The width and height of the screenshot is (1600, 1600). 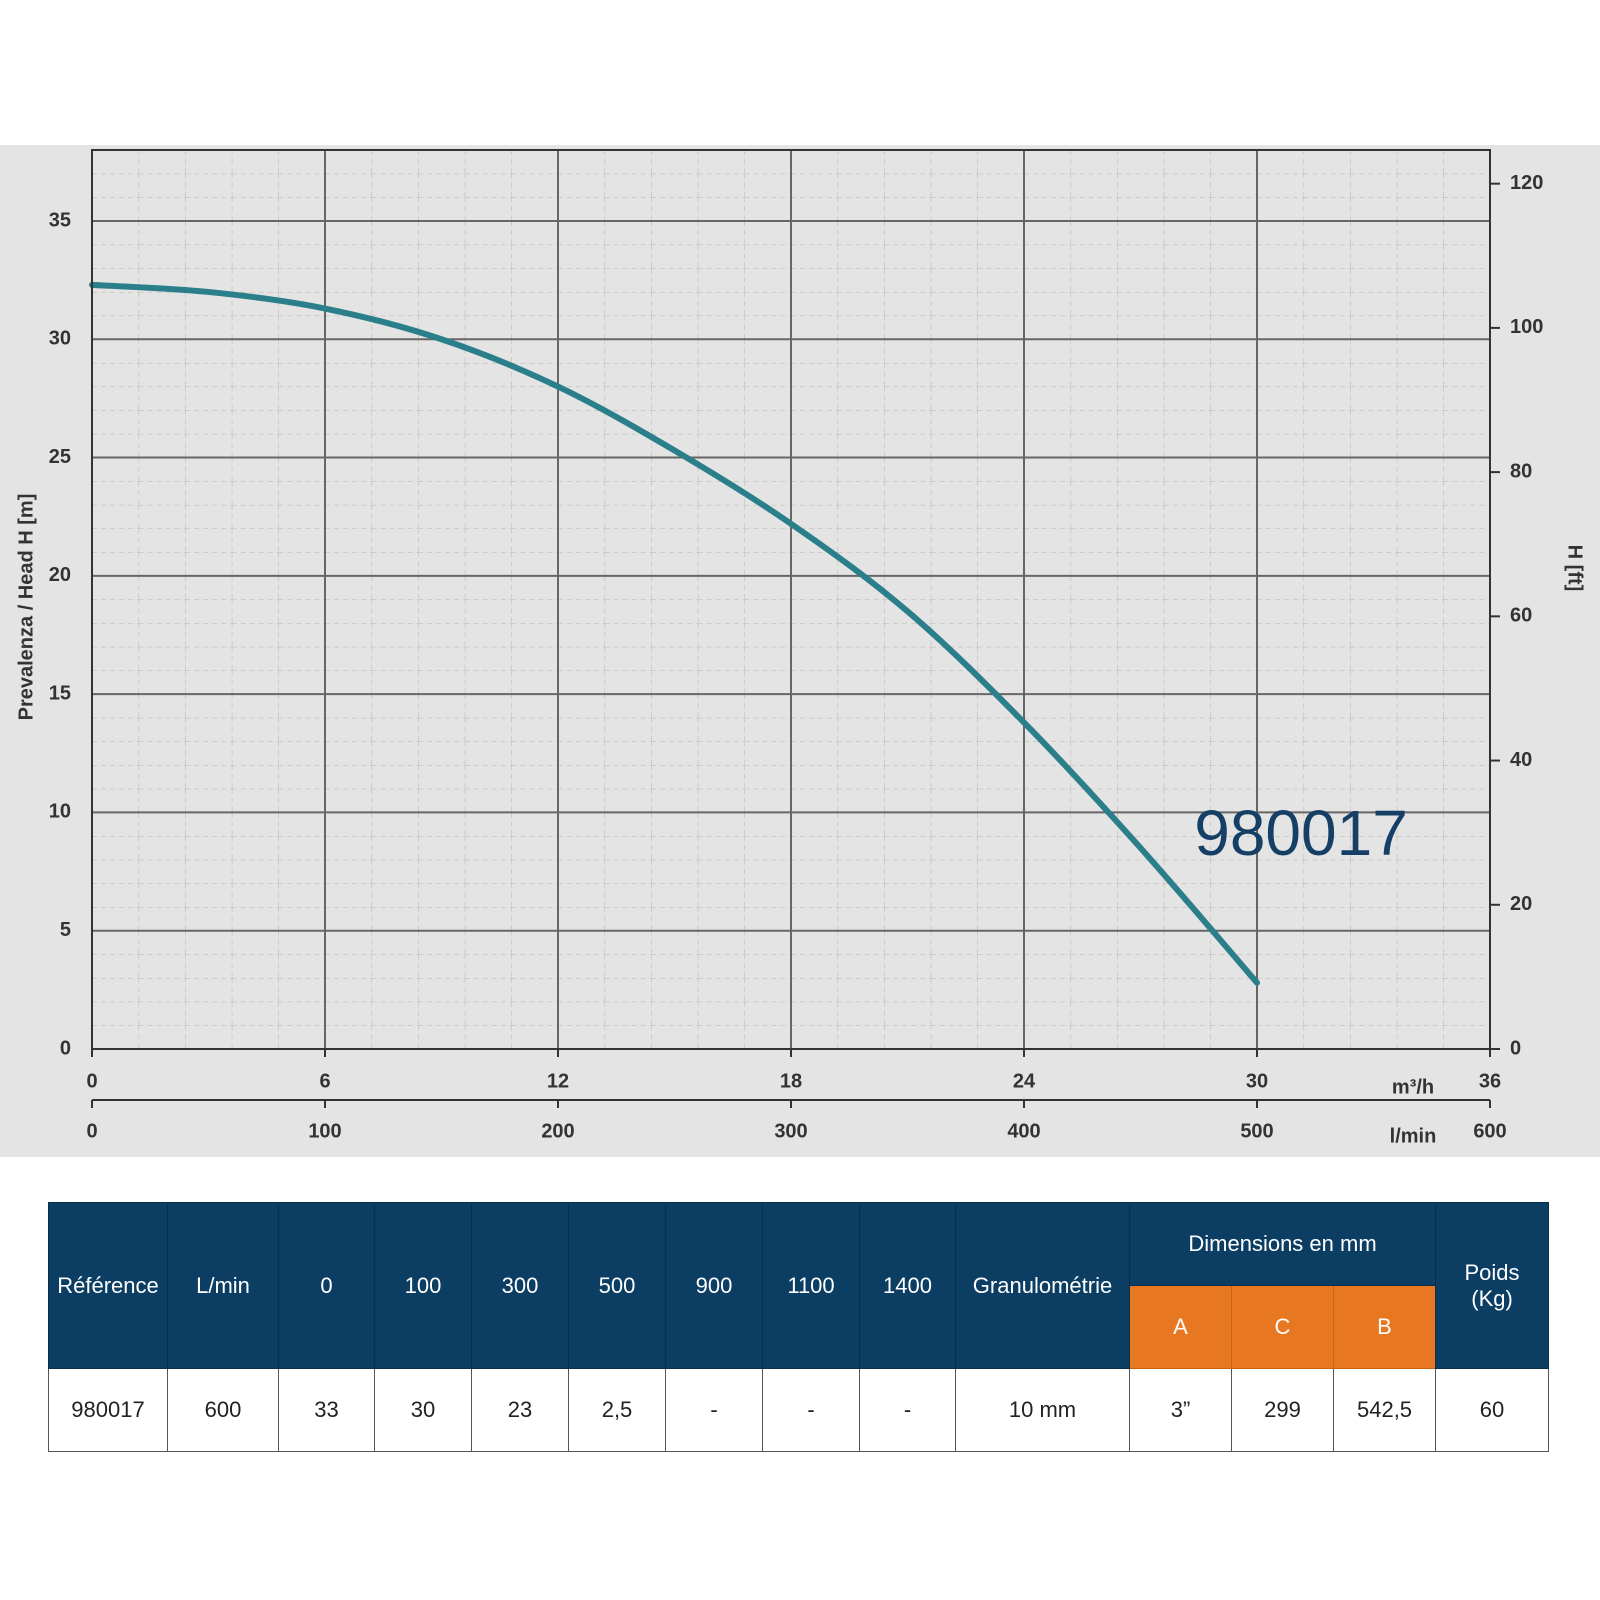 I want to click on table-cell: 10 mm, so click(x=1042, y=1410).